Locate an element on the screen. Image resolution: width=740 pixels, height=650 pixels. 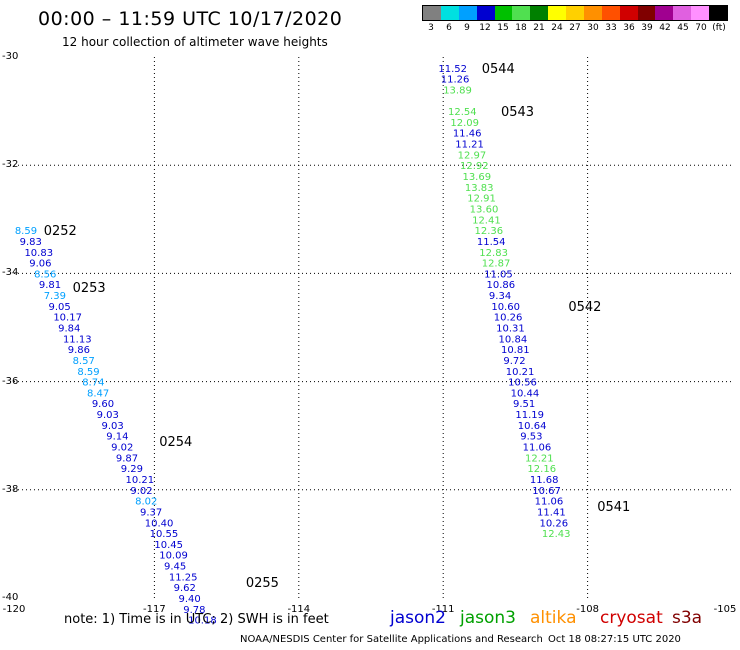
pass-time-label: 0252 is located at coordinates (60, 231).